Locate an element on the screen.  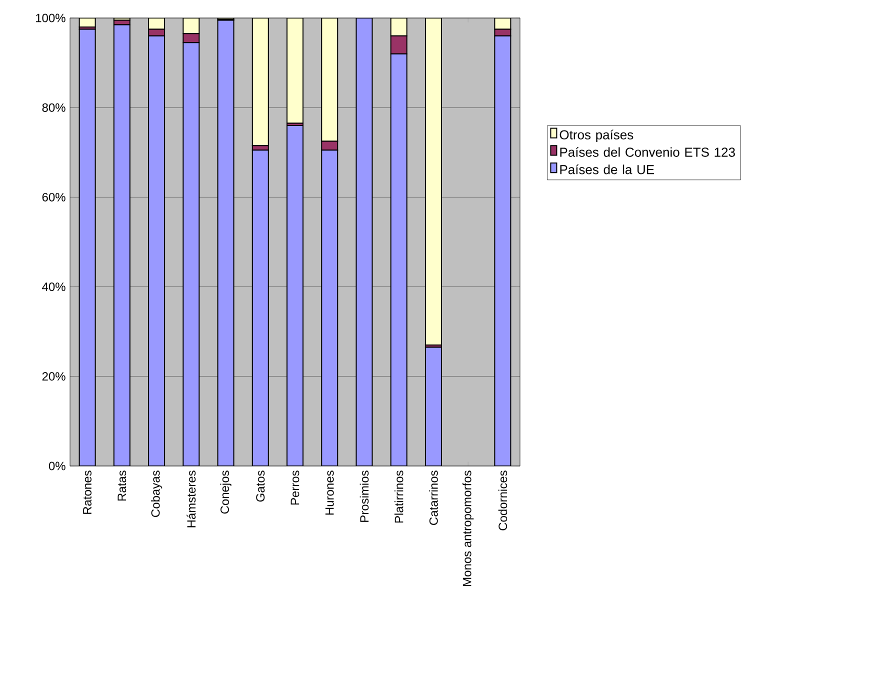
legend-label: Países del Convenio ETS 123 is located at coordinates (647, 152).